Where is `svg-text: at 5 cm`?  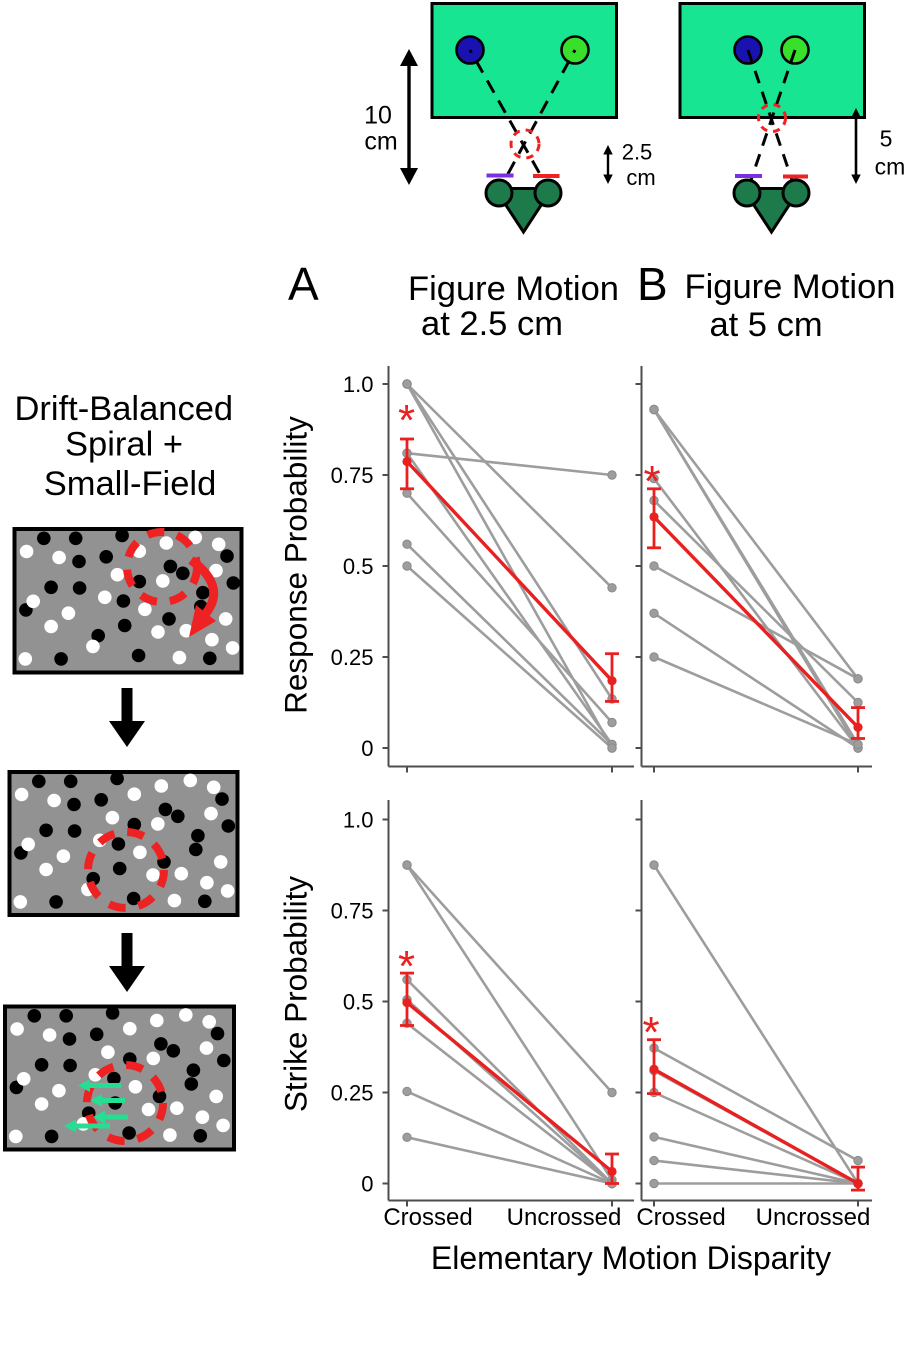
svg-text: at 5 cm is located at coordinates (765, 325).